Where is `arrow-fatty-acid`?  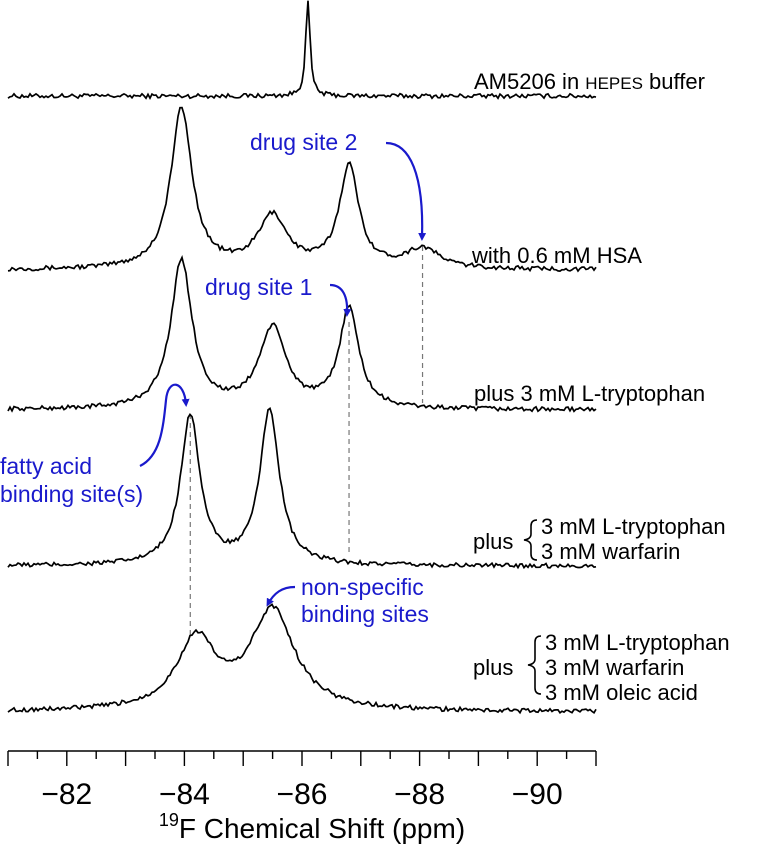
arrow-fatty-acid is located at coordinates (164, 425).